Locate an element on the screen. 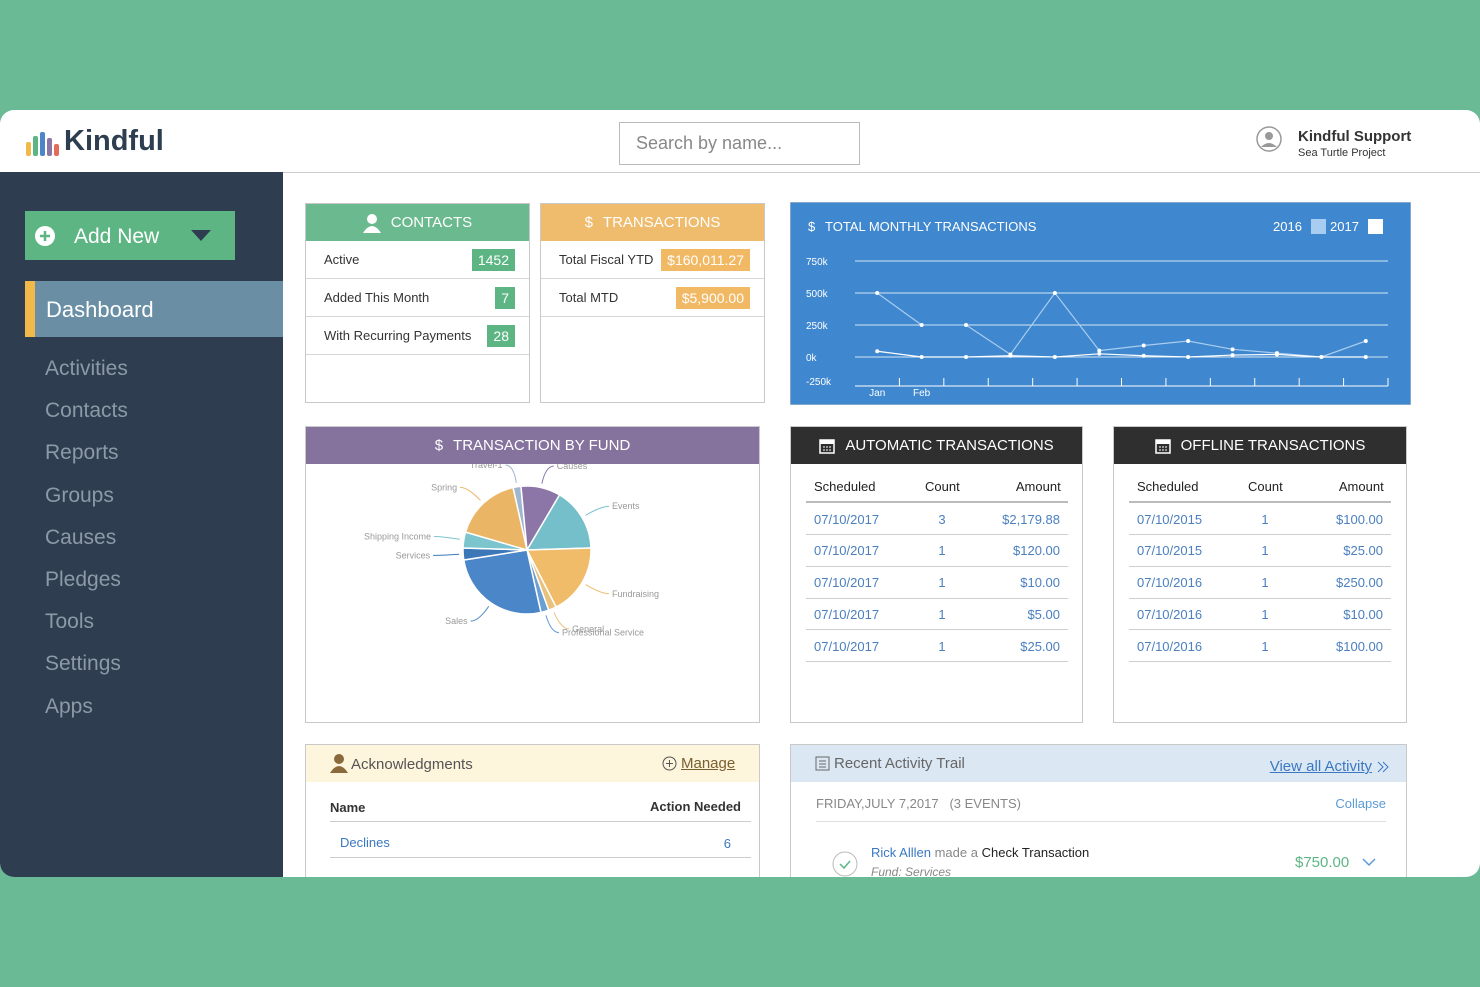 This screenshot has height=987, width=1480. stat-row: Total MTD $5,900.00 is located at coordinates (652, 298).